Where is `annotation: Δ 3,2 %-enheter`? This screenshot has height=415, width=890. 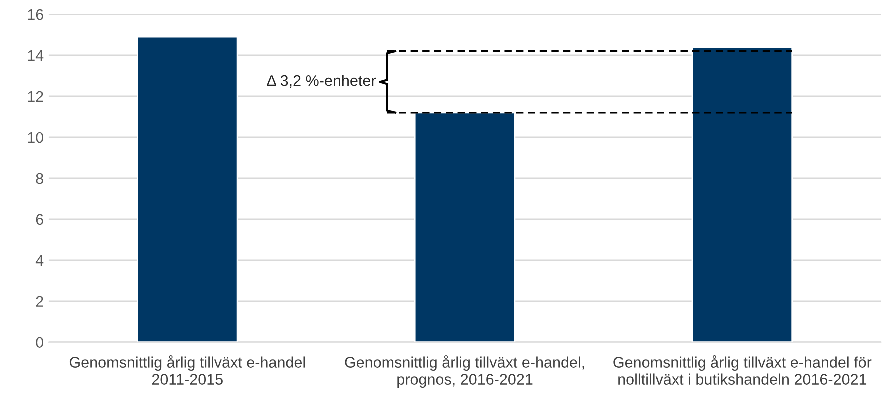
annotation: Δ 3,2 %-enheter is located at coordinates (321, 81).